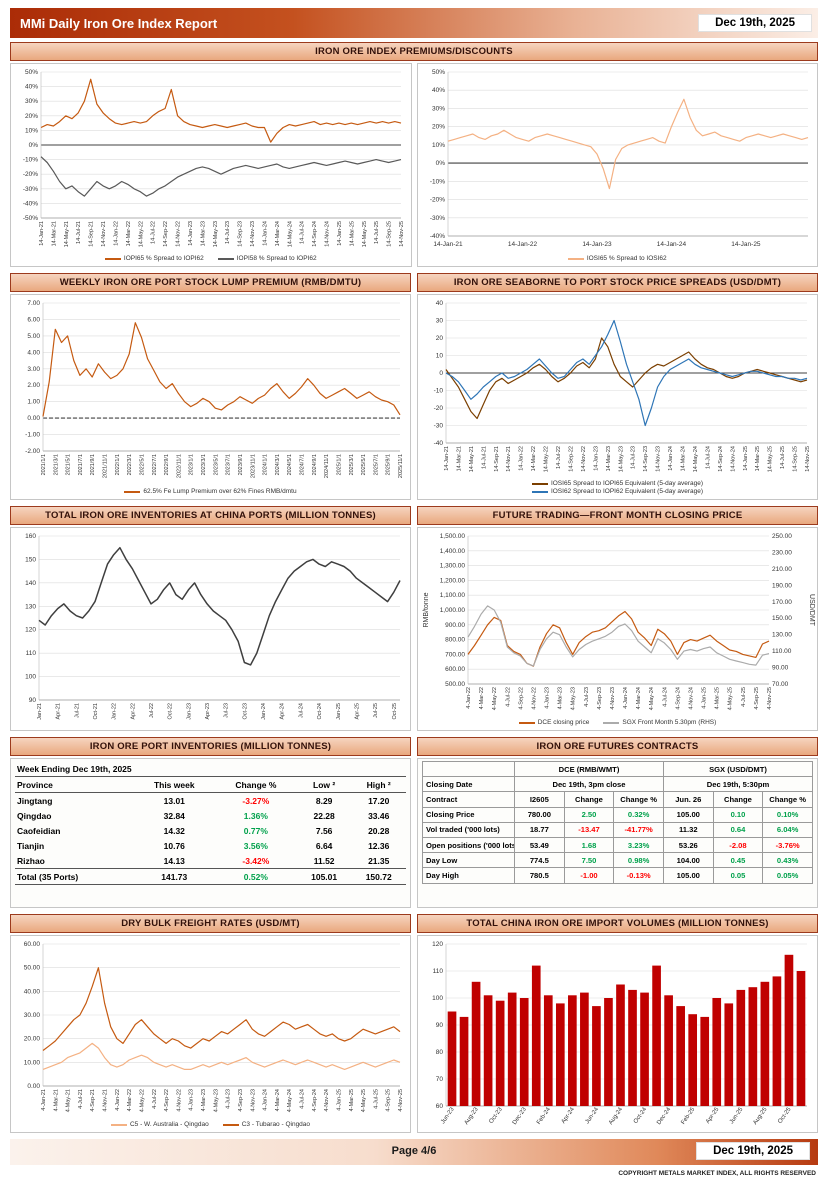 The width and height of the screenshot is (828, 1178). What do you see at coordinates (229, 464) in the screenshot?
I see `svg-text: 2023/7/1` at bounding box center [229, 464].